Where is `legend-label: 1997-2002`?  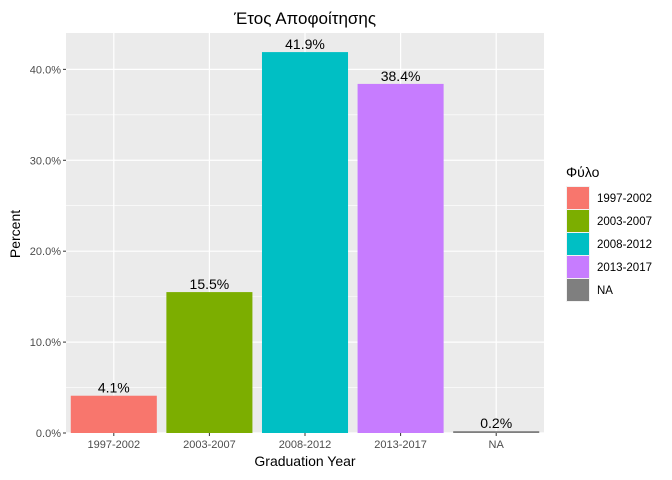 legend-label: 1997-2002 is located at coordinates (624, 199).